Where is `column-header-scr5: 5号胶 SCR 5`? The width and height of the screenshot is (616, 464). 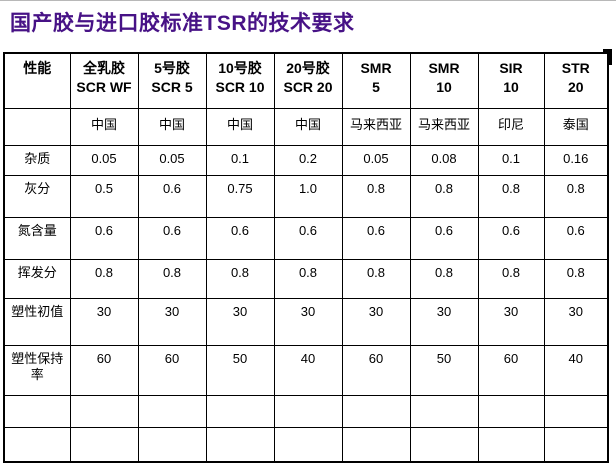
column-header-scr5: 5号胶 SCR 5 is located at coordinates (172, 80).